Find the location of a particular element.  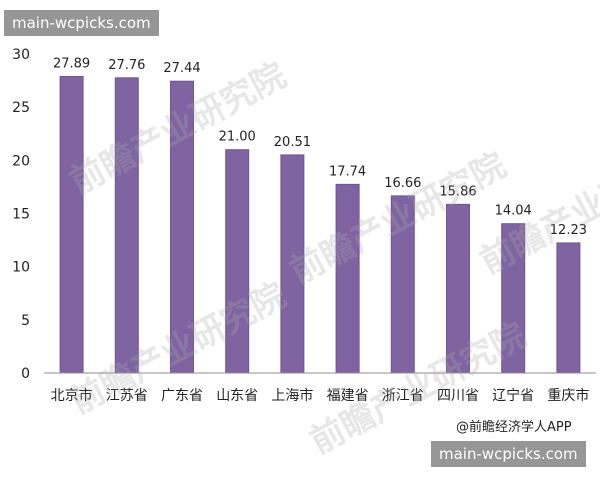

data-label: 14.04 is located at coordinates (513, 211).